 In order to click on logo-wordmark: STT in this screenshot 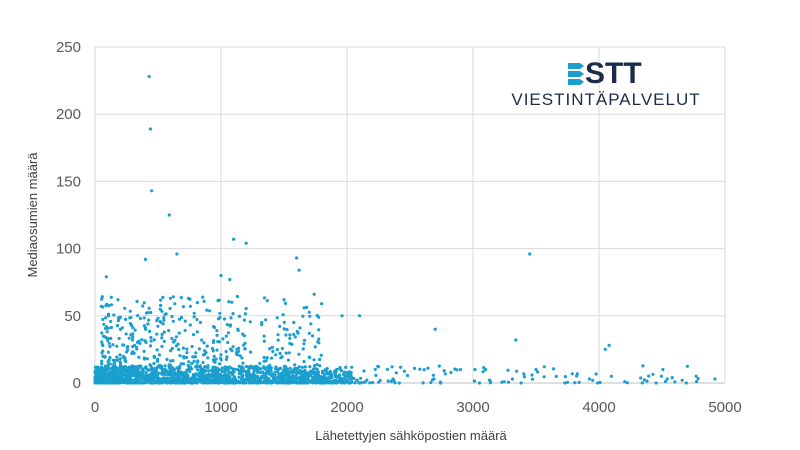, I will do `click(613, 73)`.